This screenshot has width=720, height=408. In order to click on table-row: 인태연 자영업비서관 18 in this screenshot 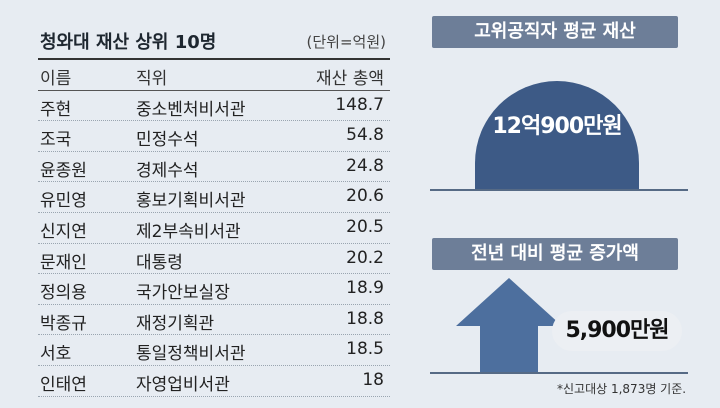, I will do `click(214, 381)`.